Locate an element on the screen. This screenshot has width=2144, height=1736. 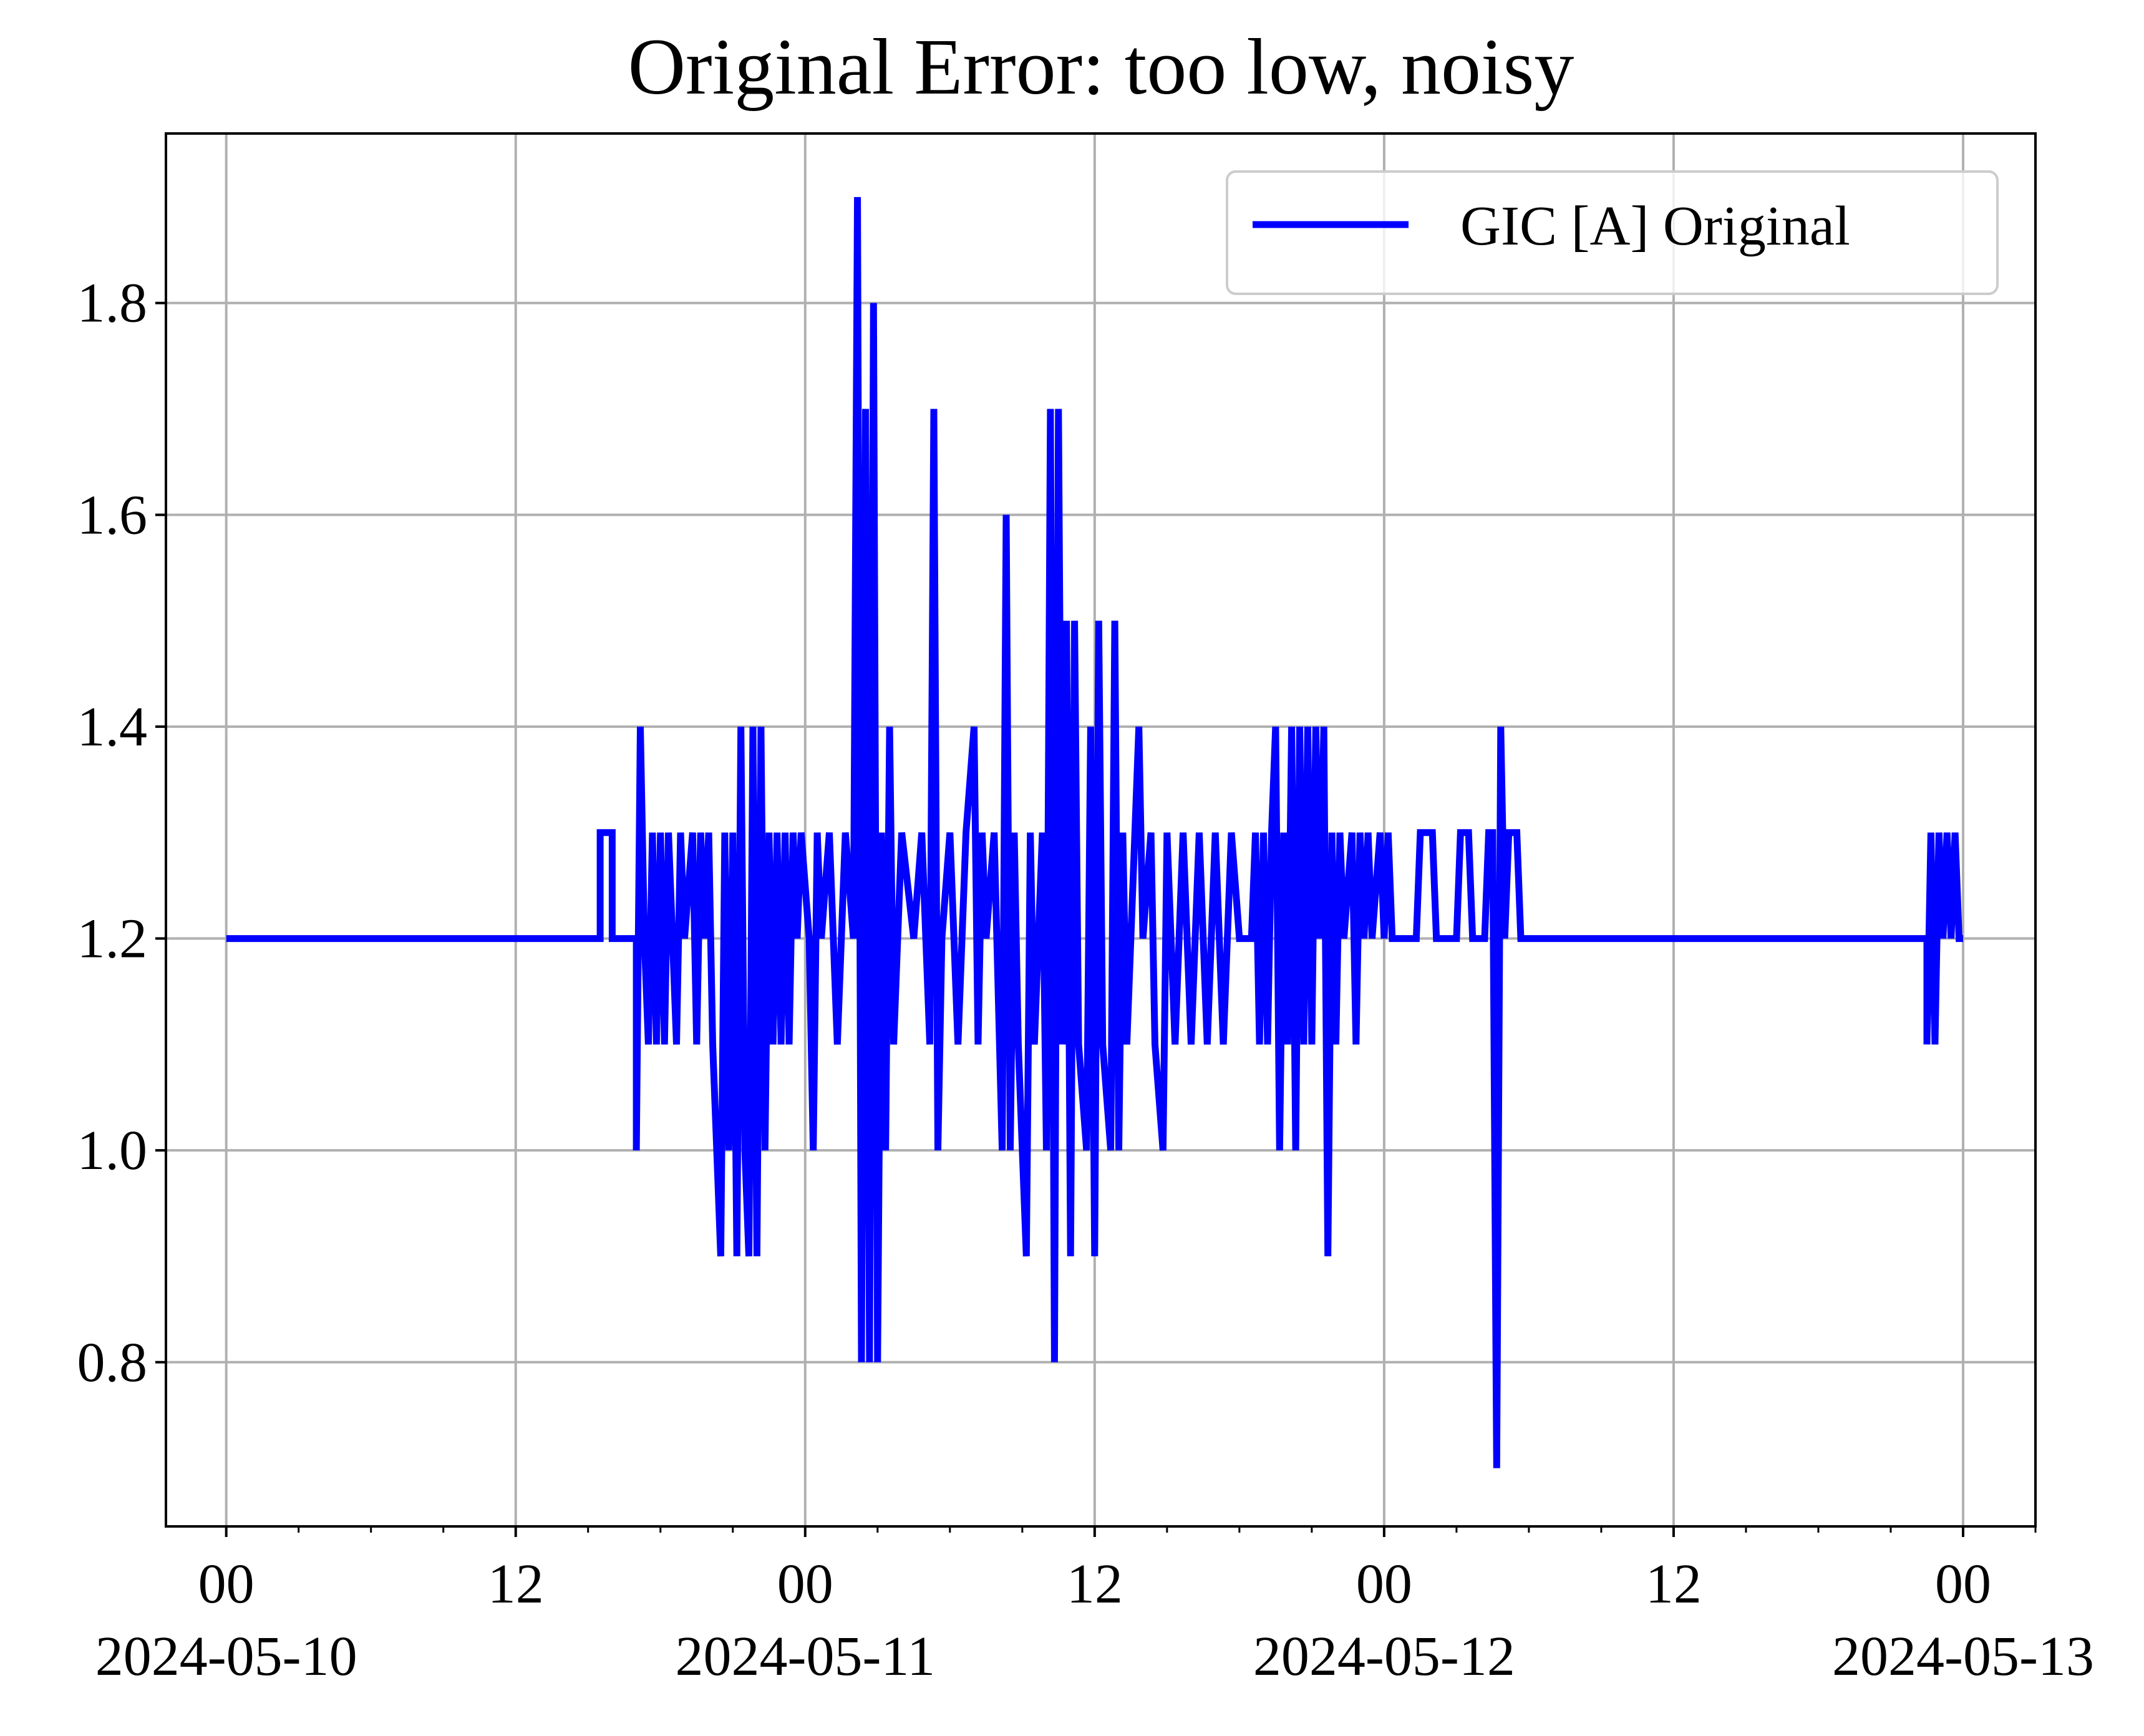
legend-box is located at coordinates (1612, 232).